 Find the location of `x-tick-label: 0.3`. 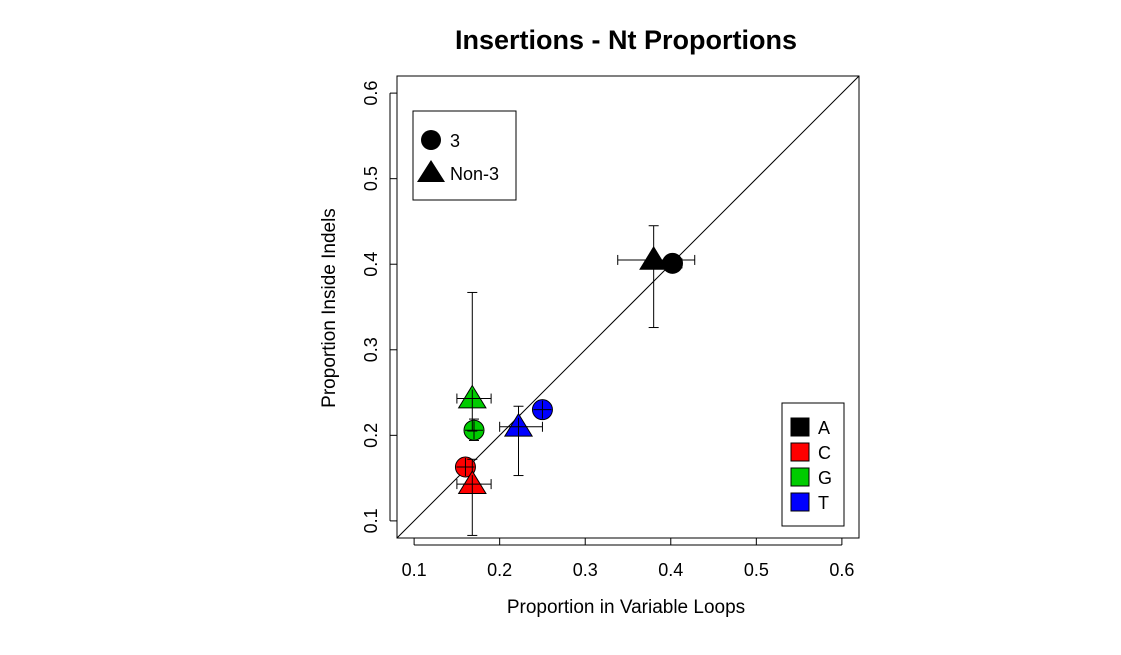

x-tick-label: 0.3 is located at coordinates (585, 570).